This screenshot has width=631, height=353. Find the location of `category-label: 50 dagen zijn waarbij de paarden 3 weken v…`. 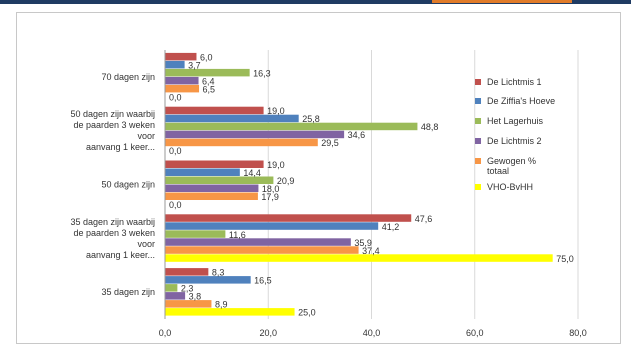

category-label: 50 dagen zijn waarbij de paarden 3 weken v… is located at coordinates (112, 130).